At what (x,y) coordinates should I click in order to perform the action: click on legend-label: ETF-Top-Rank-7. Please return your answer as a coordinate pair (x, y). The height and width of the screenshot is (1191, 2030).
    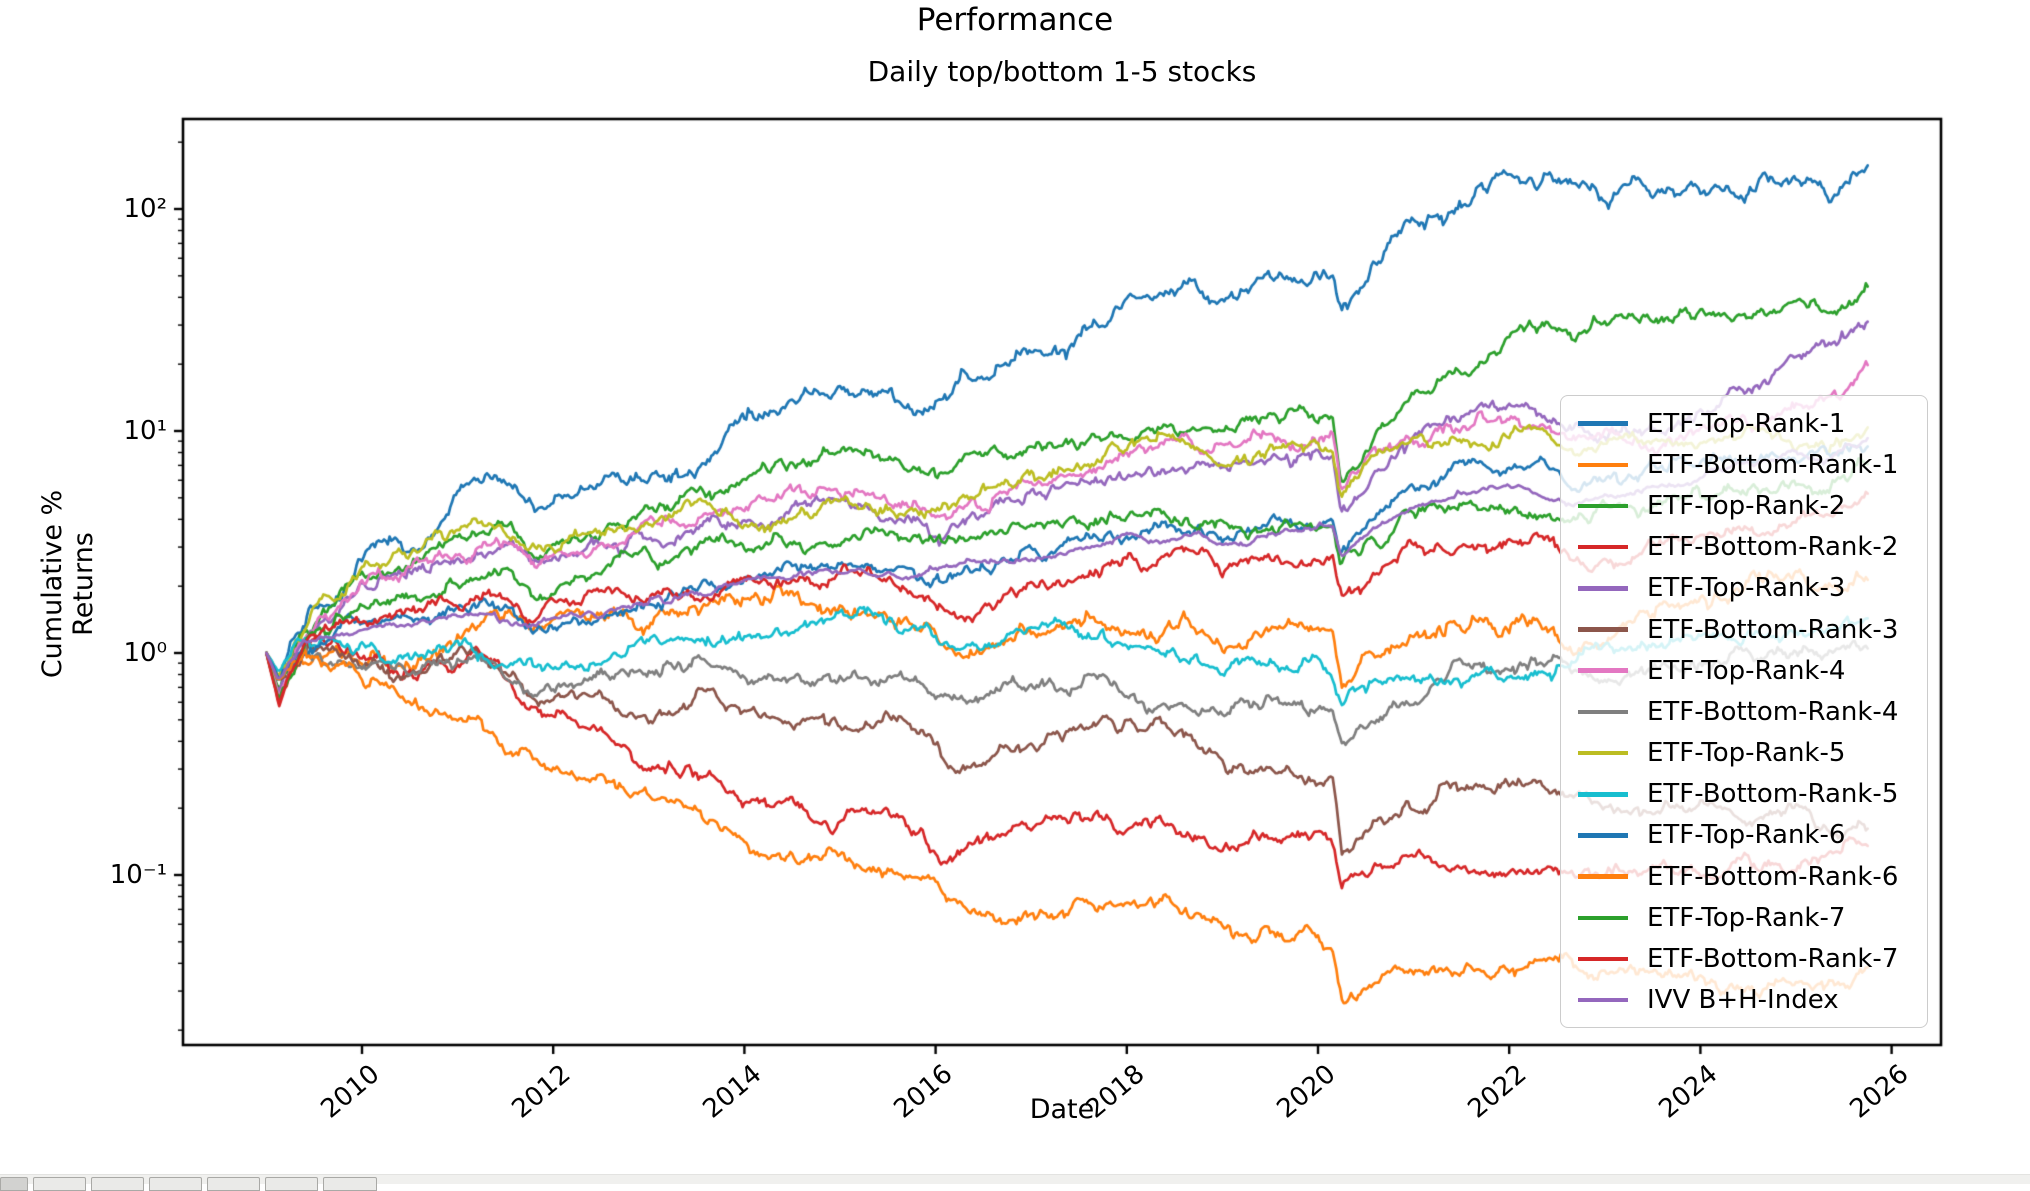
    Looking at the image, I should click on (1746, 917).